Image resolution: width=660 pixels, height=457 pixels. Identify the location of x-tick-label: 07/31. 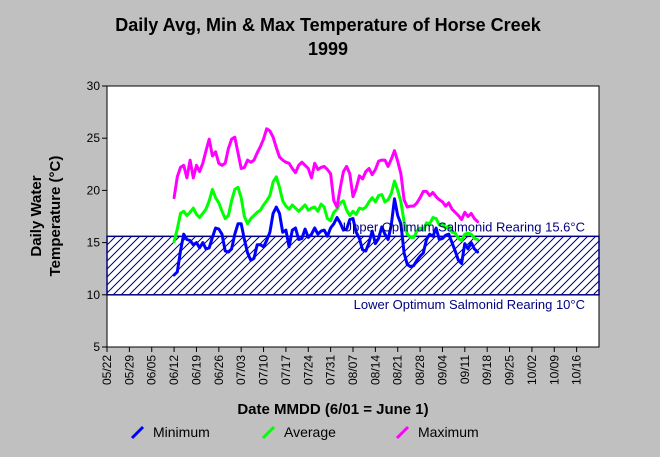
(331, 370).